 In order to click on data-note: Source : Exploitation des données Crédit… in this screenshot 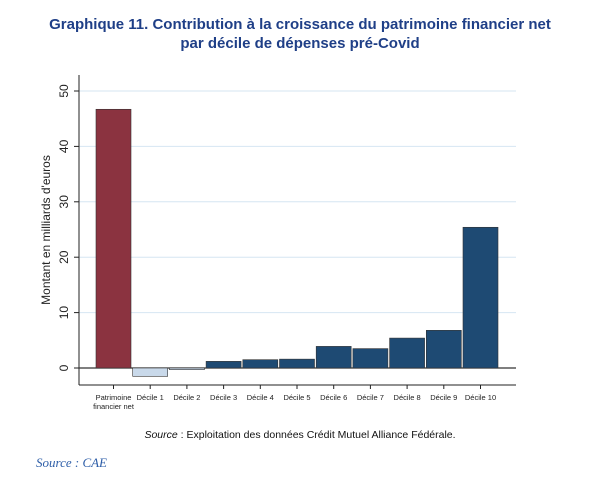, I will do `click(300, 435)`.